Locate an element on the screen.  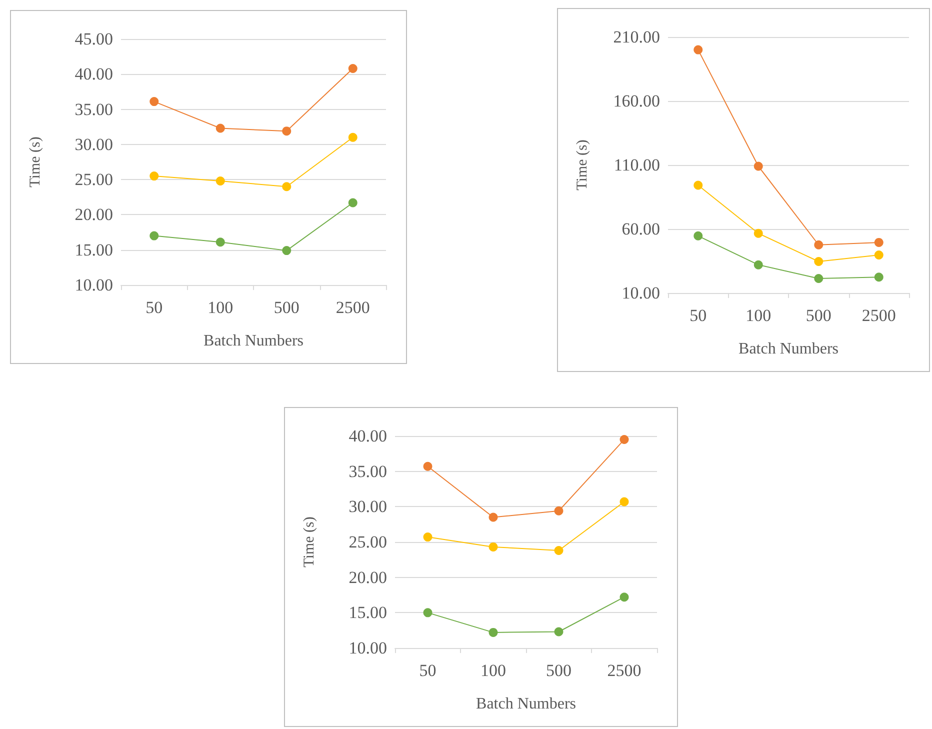
y-tick-label: 60.00 is located at coordinates (641, 229).